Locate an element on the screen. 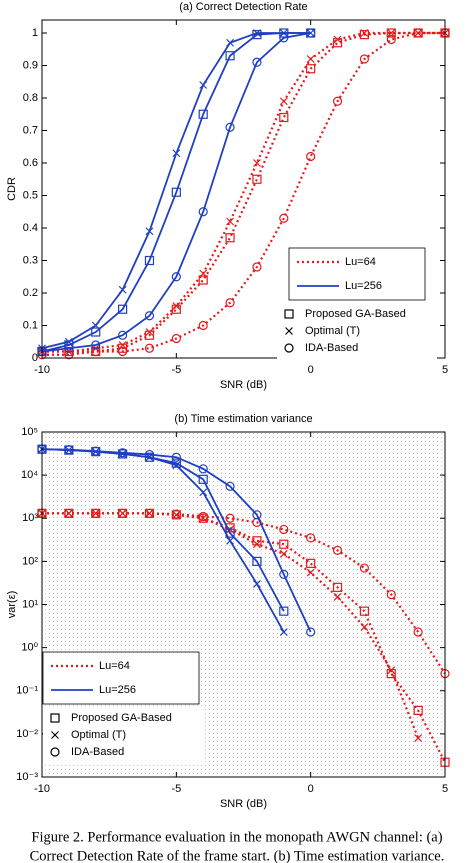 Image resolution: width=474 pixels, height=863 pixels. y-tick-label: 0.3 is located at coordinates (30, 260).